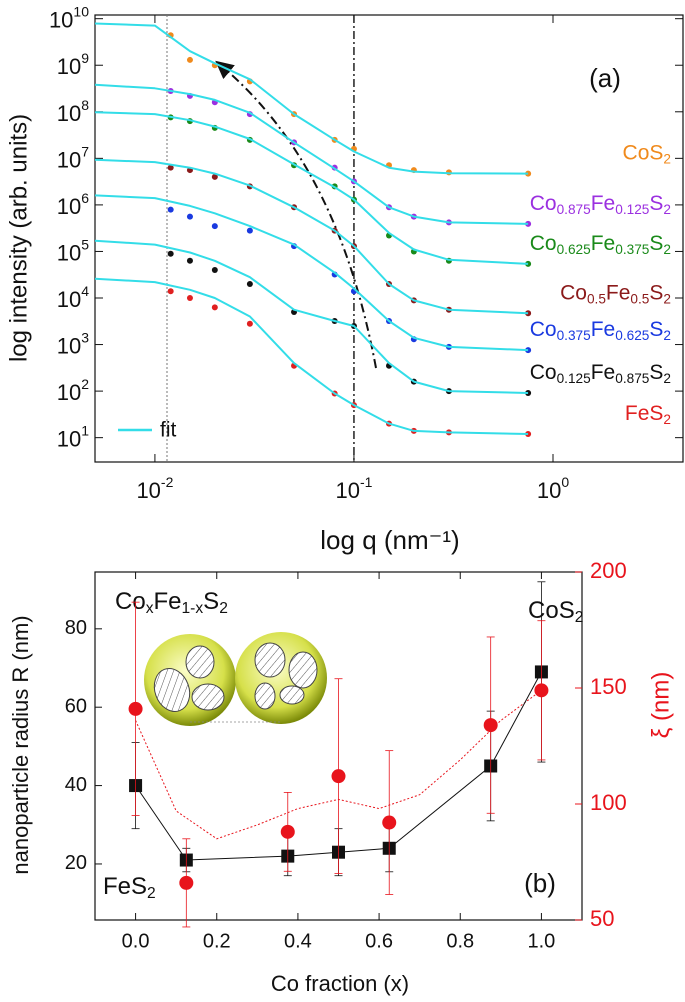 This screenshot has height=1002, width=685. Describe the element at coordinates (296, 214) in the screenshot. I see `trend-arrow` at that location.